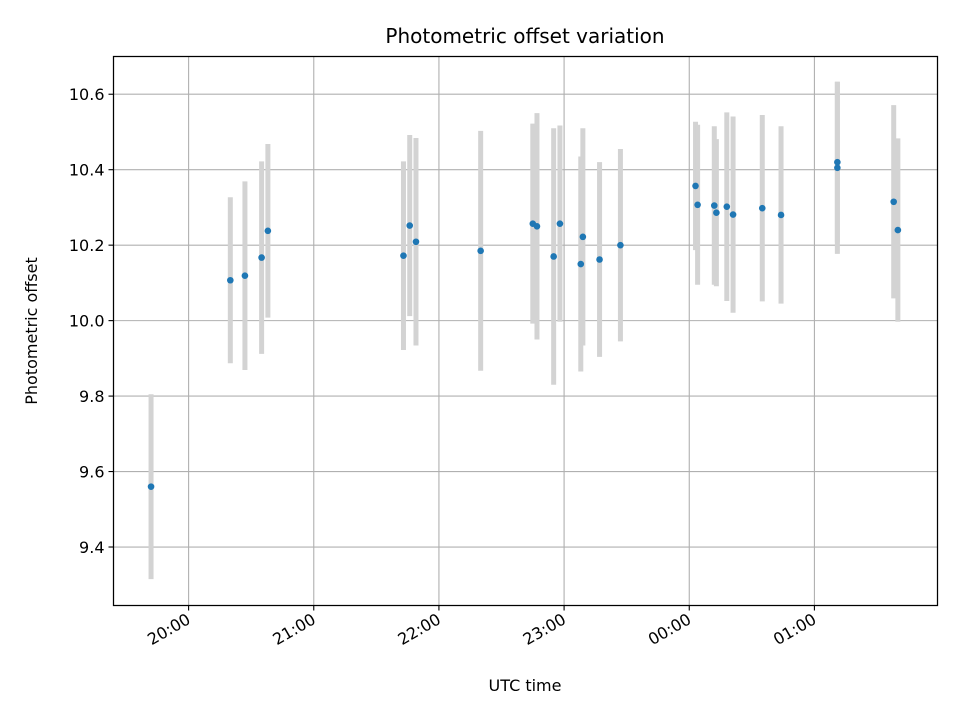 This screenshot has width=960, height=720. I want to click on x-tick-label: 22:00, so click(418, 630).